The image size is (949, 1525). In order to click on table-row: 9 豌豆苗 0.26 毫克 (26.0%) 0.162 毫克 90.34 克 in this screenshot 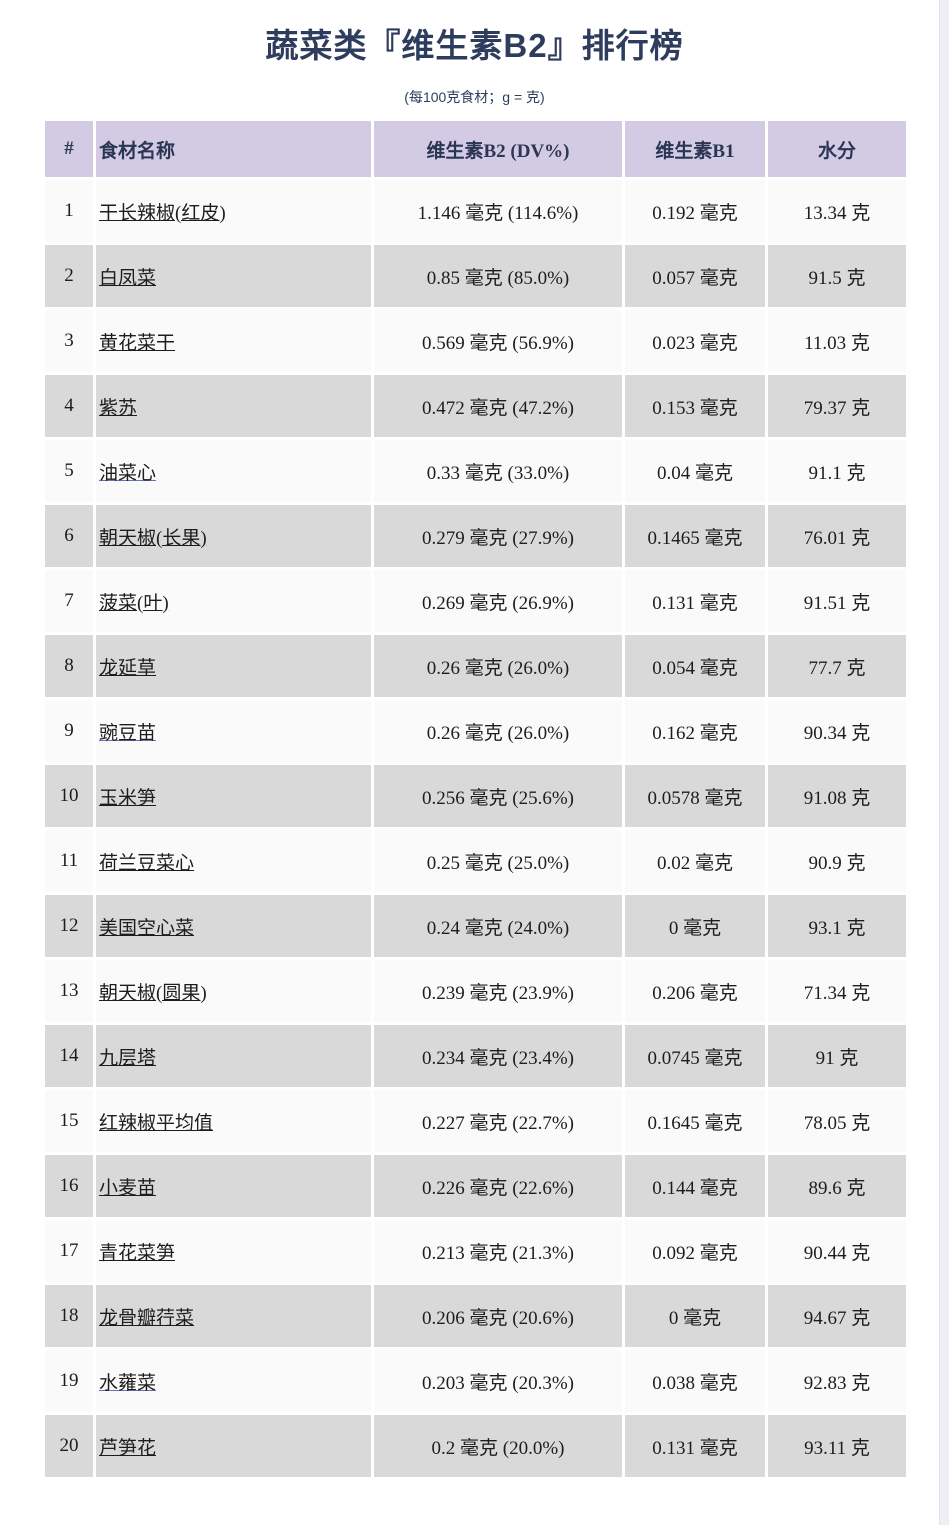, I will do `click(475, 731)`.